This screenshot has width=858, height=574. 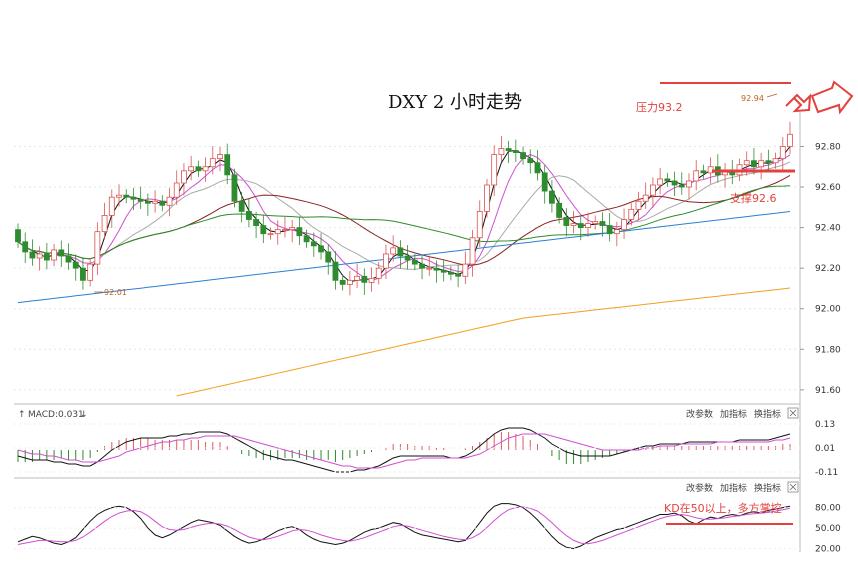 What do you see at coordinates (84, 415) in the screenshot?
I see `macd-down-icon: ↓` at bounding box center [84, 415].